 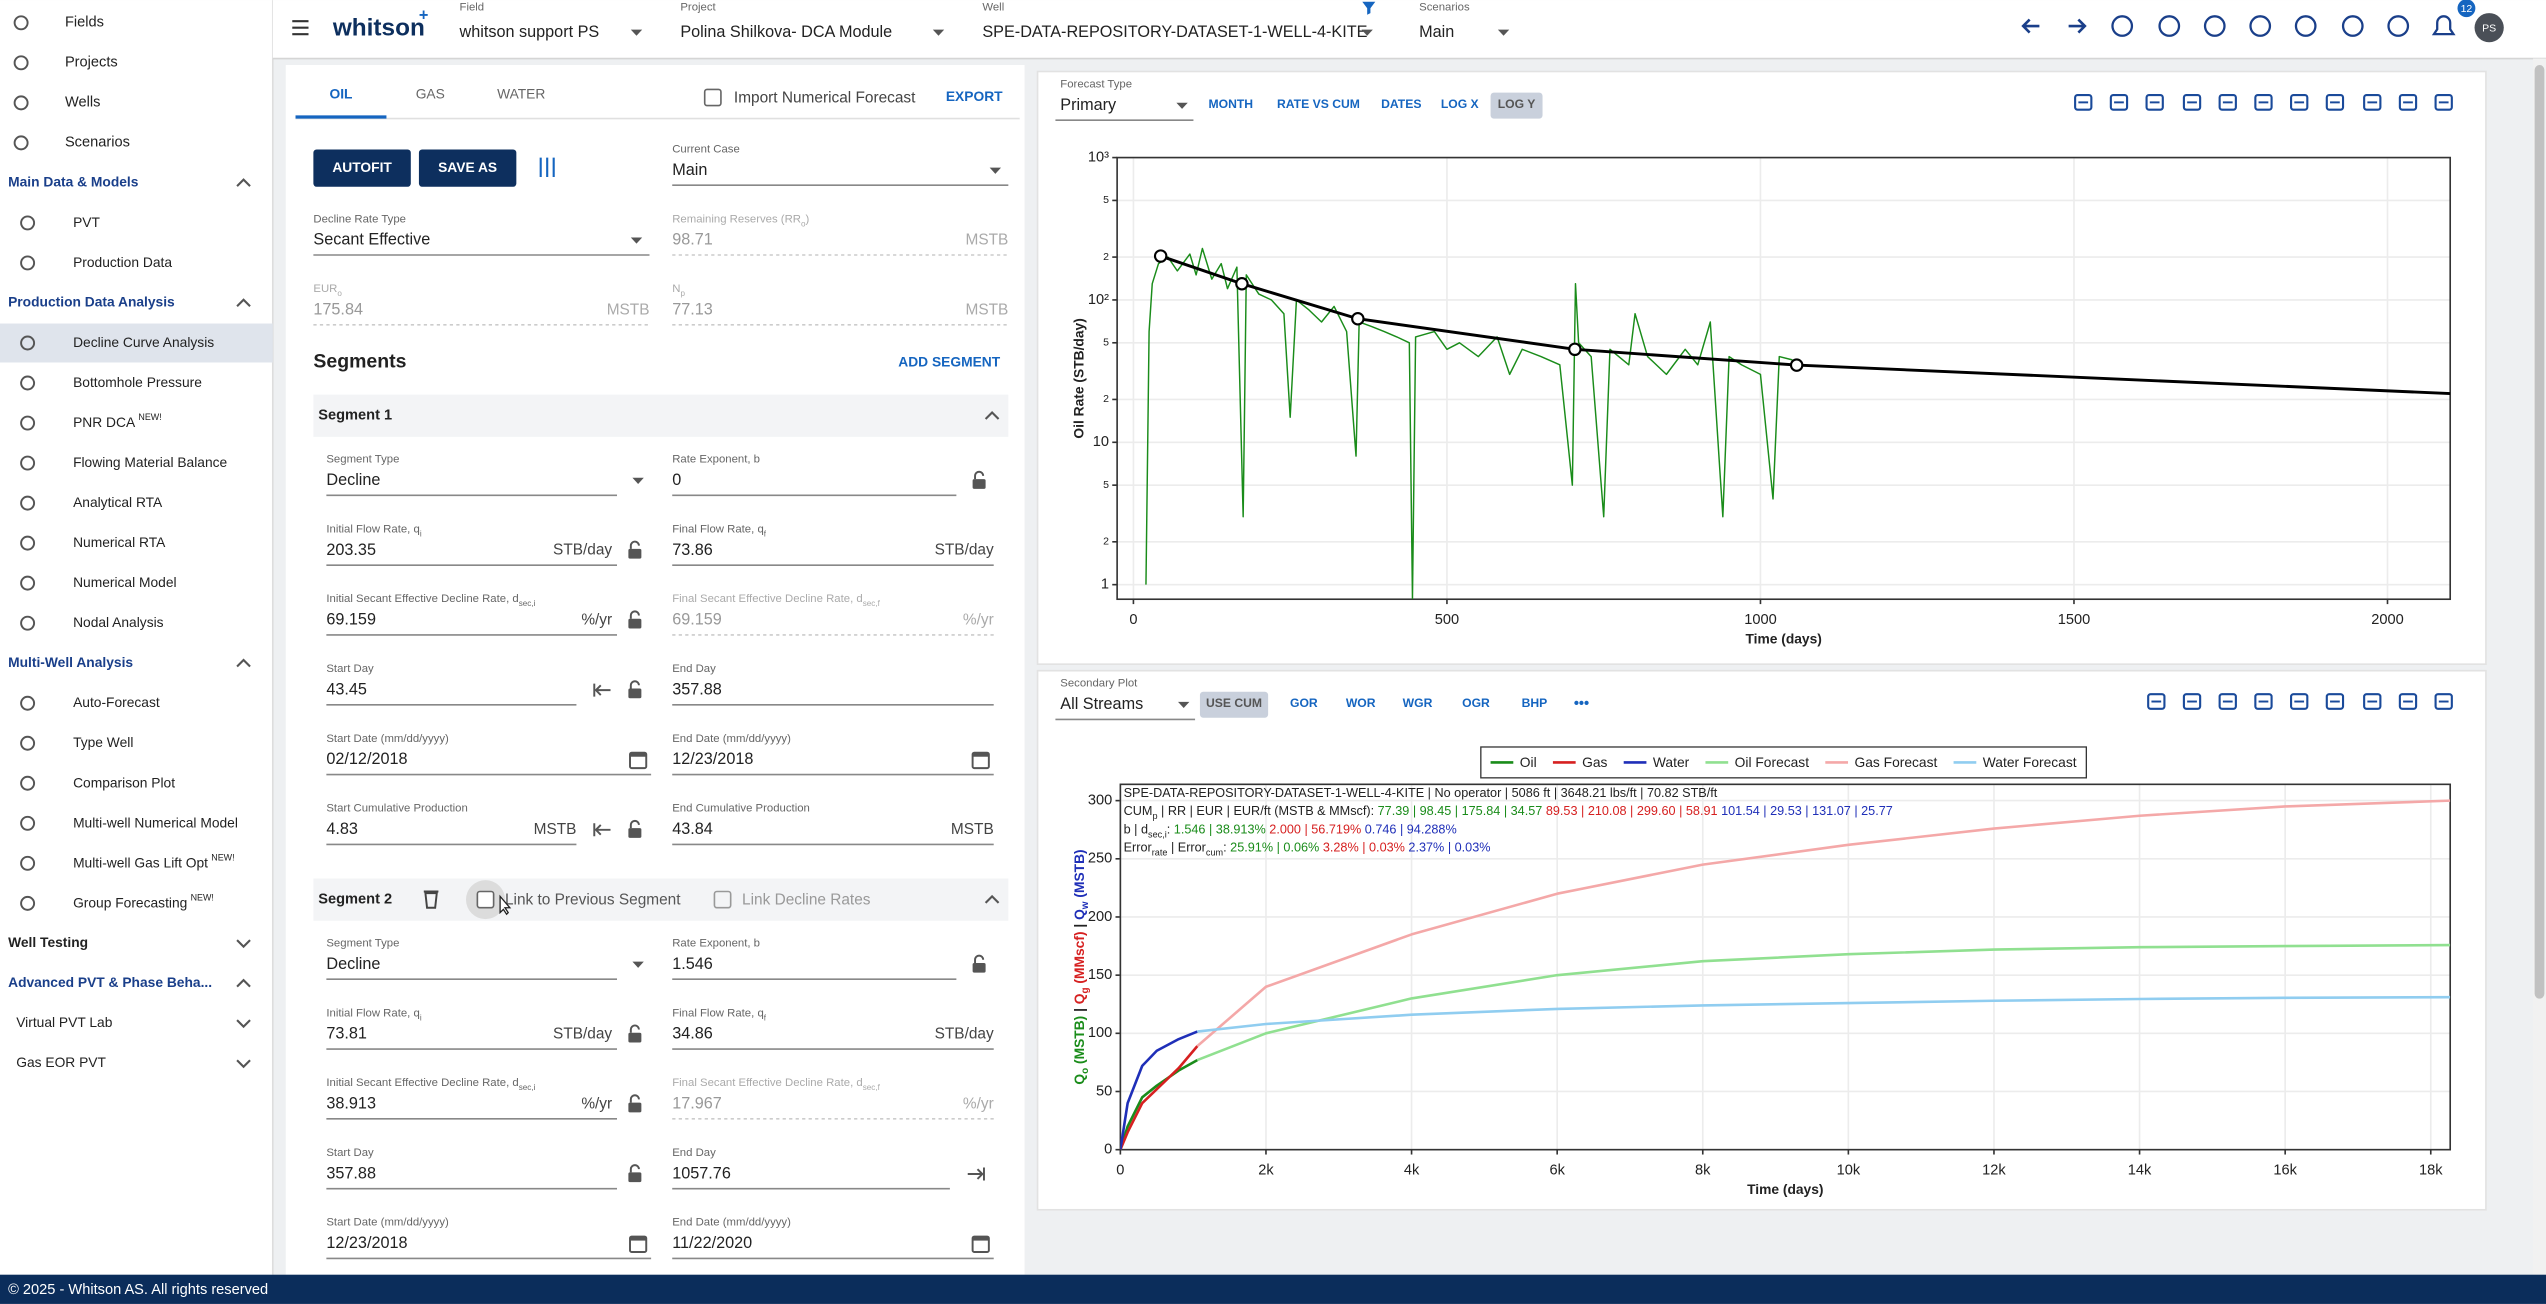 What do you see at coordinates (430, 94) in the screenshot?
I see `tab: GAS` at bounding box center [430, 94].